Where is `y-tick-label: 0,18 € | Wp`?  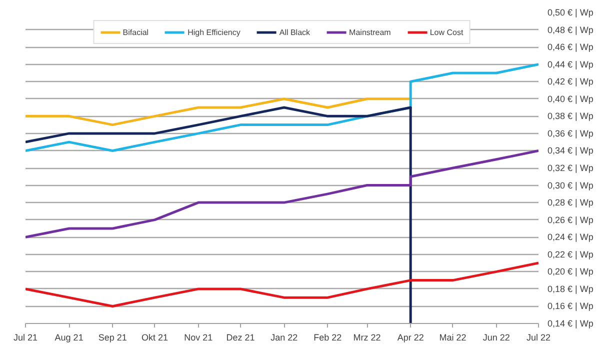
y-tick-label: 0,18 € | Wp is located at coordinates (571, 289).